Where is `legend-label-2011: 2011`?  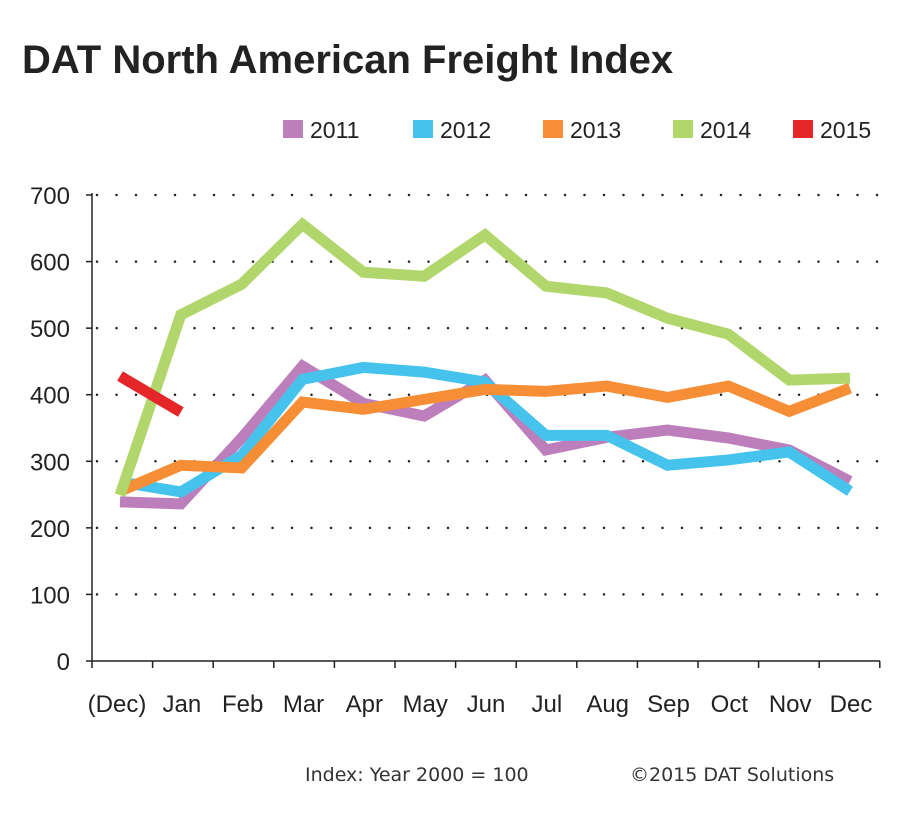
legend-label-2011: 2011 is located at coordinates (334, 130).